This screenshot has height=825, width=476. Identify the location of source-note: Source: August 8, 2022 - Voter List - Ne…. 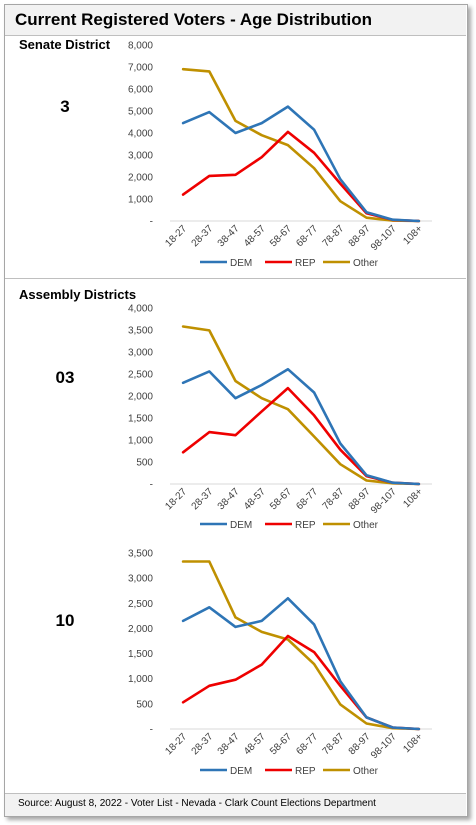
(197, 803).